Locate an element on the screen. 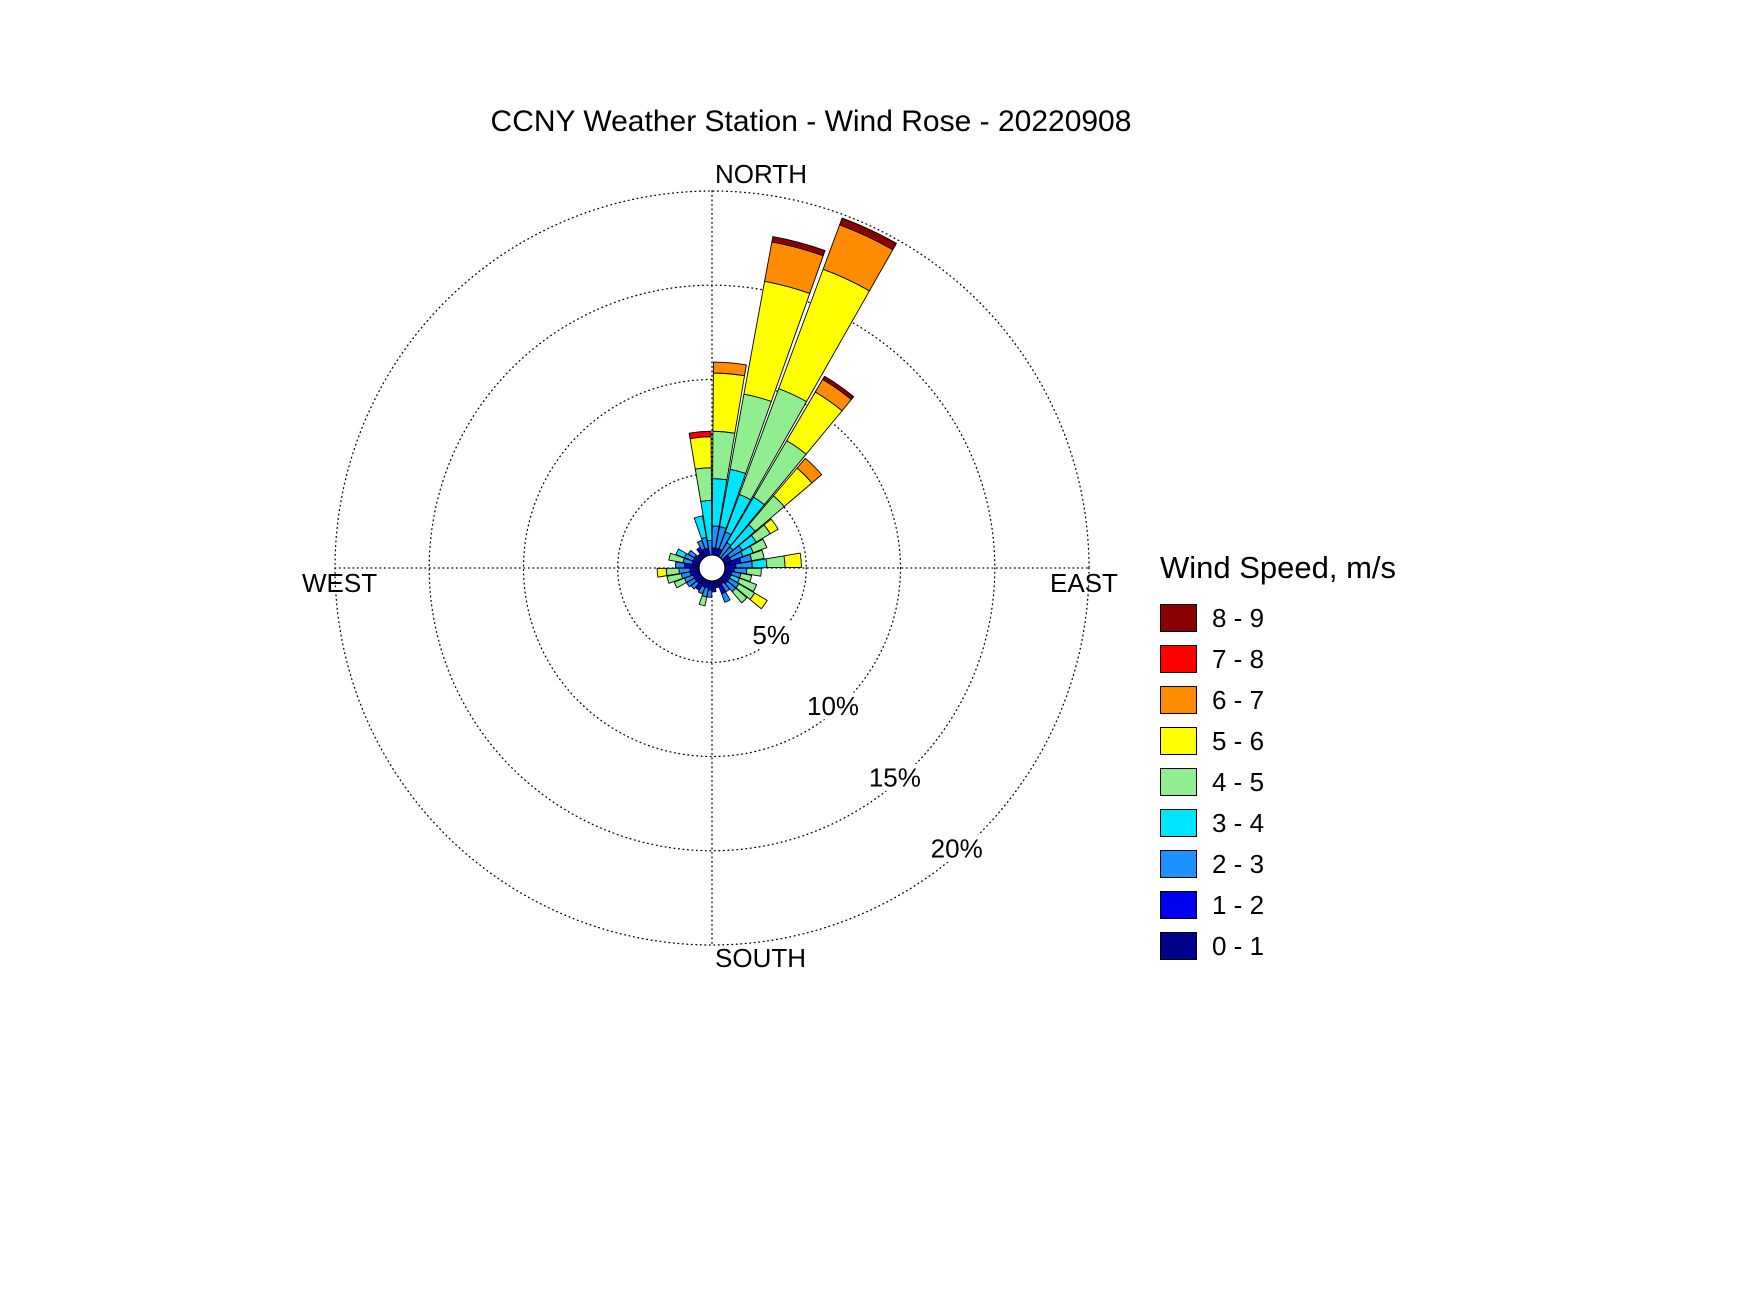 The image size is (1750, 1313). legend-item-label: 3 - 4 is located at coordinates (1238, 823).